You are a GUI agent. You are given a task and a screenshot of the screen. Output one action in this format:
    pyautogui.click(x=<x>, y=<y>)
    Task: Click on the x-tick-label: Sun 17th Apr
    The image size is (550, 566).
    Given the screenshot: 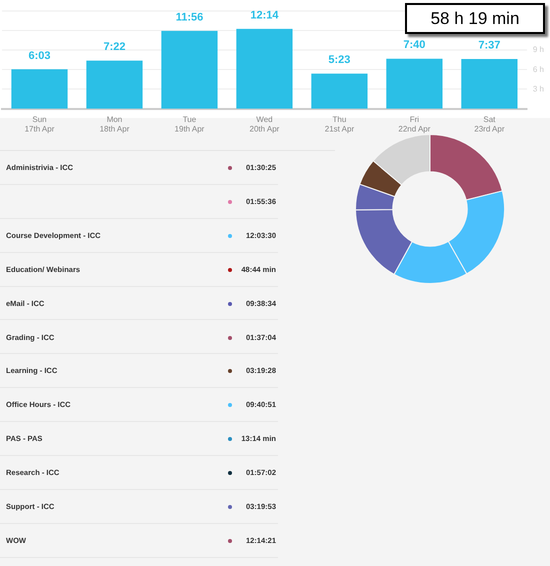 What is the action you would take?
    pyautogui.click(x=39, y=124)
    